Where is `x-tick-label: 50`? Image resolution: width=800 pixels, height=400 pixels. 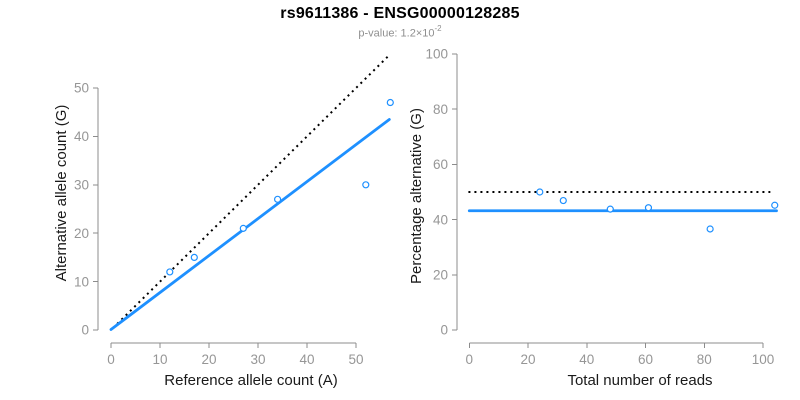 x-tick-label: 50 is located at coordinates (355, 359).